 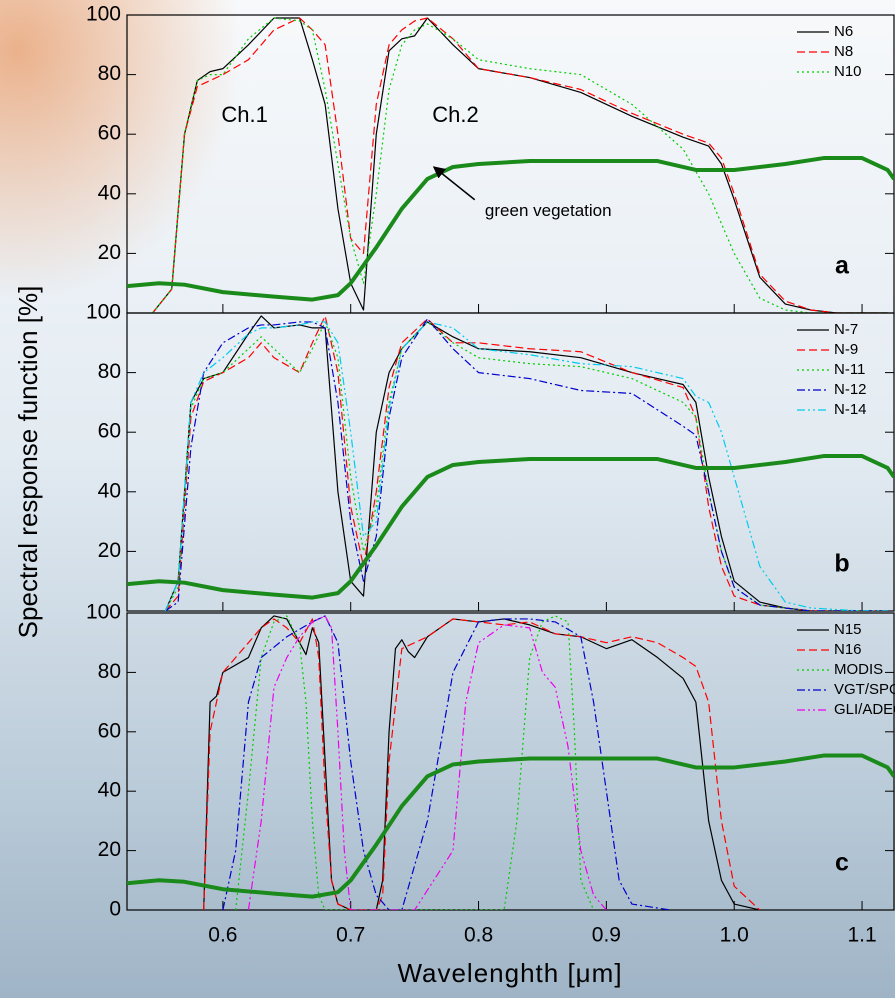 What do you see at coordinates (848, 71) in the screenshot?
I see `legend-label: N10` at bounding box center [848, 71].